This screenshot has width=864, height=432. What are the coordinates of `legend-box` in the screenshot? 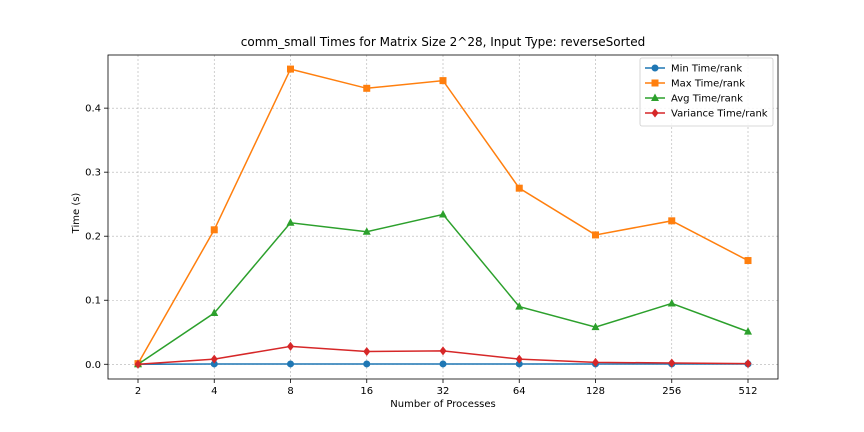 It's located at (706, 92).